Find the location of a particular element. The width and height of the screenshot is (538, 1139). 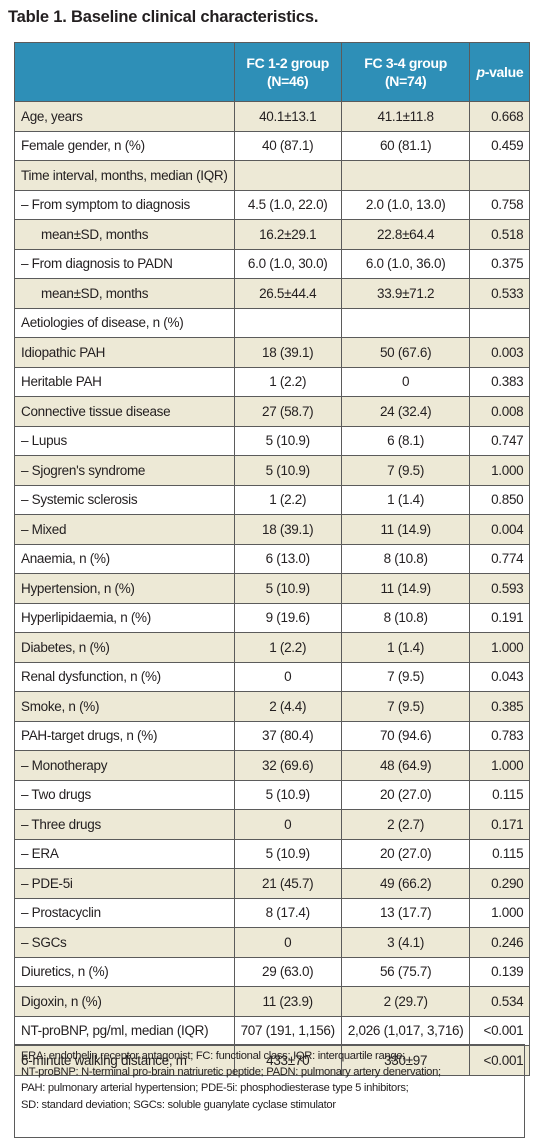

row-label-cell: – Three drugs is located at coordinates (124, 824).